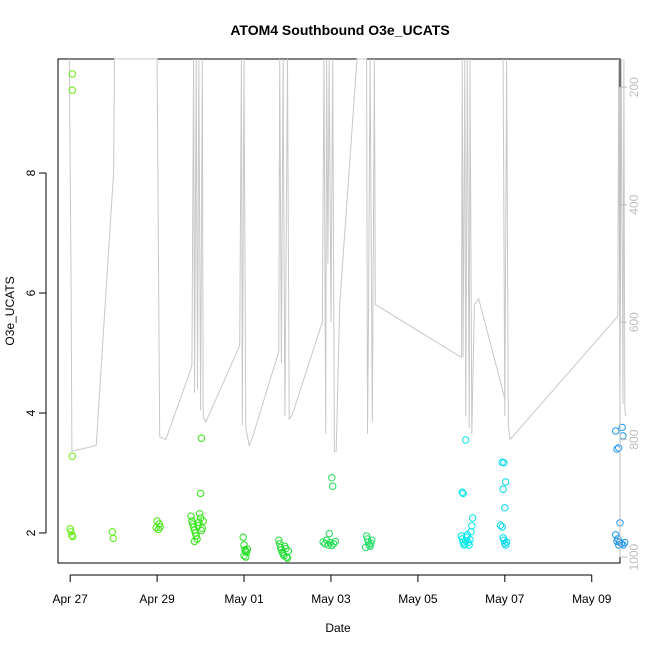 This screenshot has width=650, height=650. Describe the element at coordinates (31, 172) in the screenshot. I see `y-tick-label: 8` at that location.